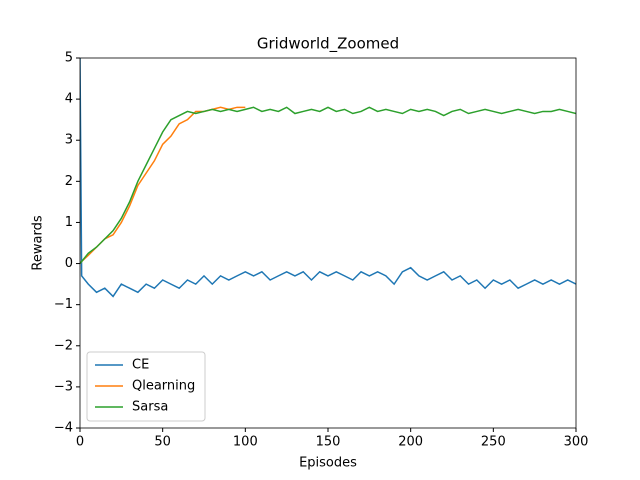  Describe the element at coordinates (163, 386) in the screenshot. I see `legend-label: Qlearning` at that location.